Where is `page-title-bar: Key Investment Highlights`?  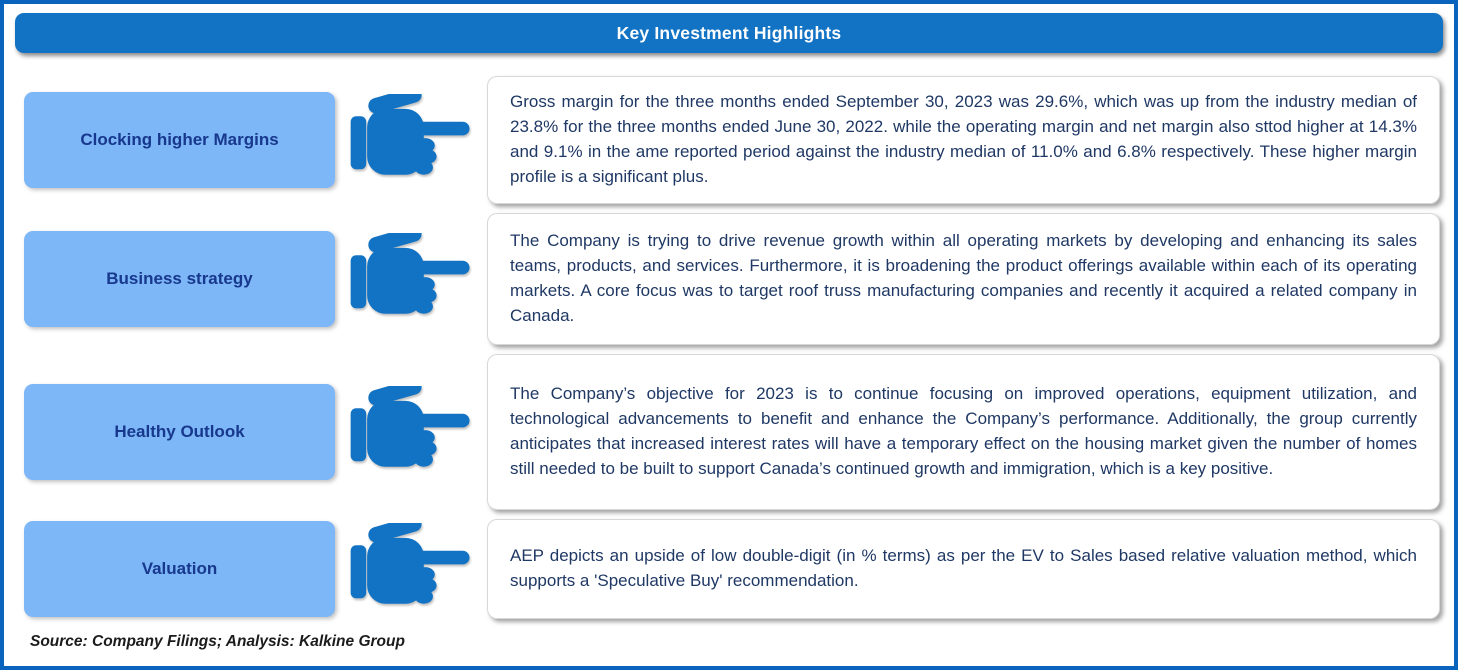 page-title-bar: Key Investment Highlights is located at coordinates (729, 33).